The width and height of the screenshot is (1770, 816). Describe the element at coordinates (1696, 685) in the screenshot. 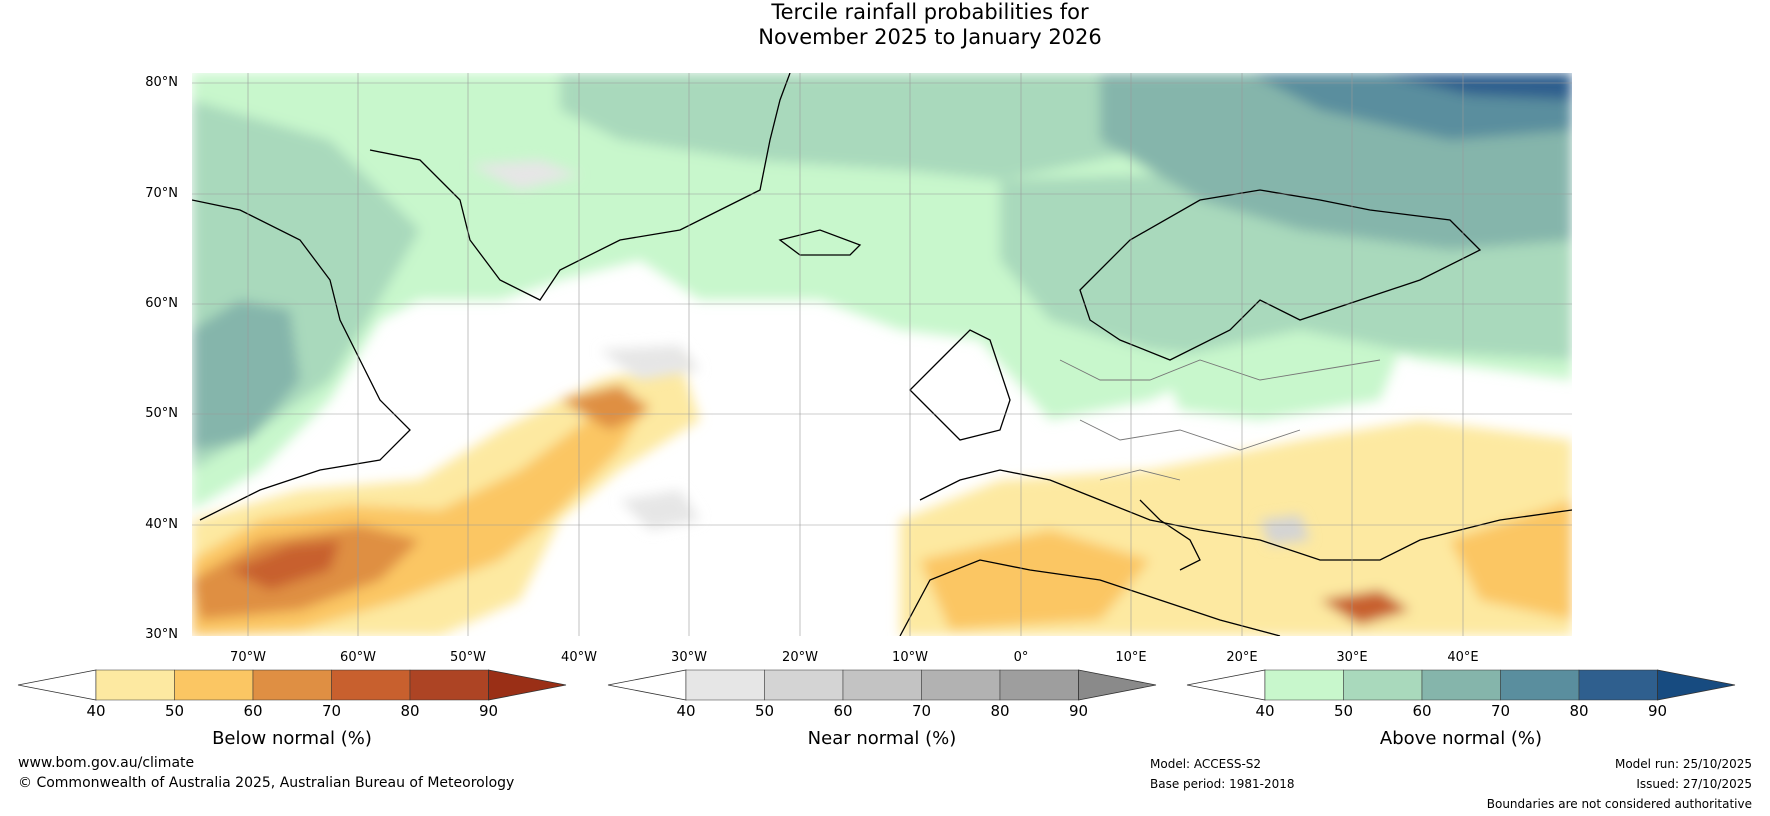

I see `cb-above-max` at that location.